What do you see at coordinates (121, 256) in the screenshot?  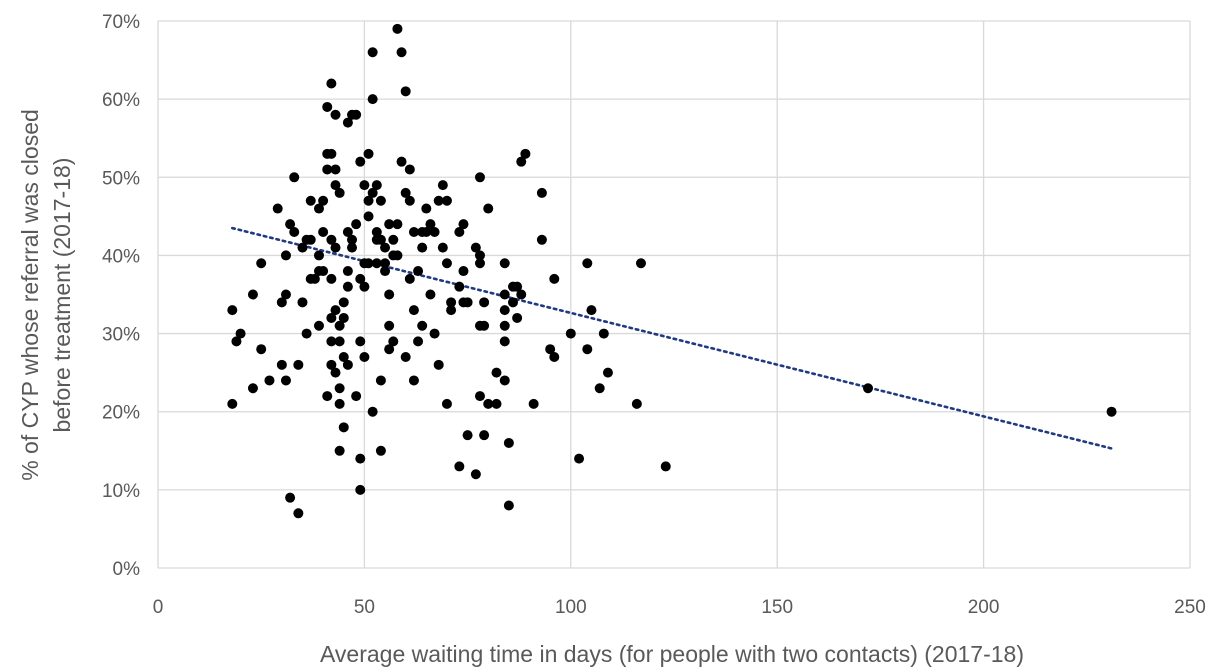 I see `y-tick-label: 40%` at bounding box center [121, 256].